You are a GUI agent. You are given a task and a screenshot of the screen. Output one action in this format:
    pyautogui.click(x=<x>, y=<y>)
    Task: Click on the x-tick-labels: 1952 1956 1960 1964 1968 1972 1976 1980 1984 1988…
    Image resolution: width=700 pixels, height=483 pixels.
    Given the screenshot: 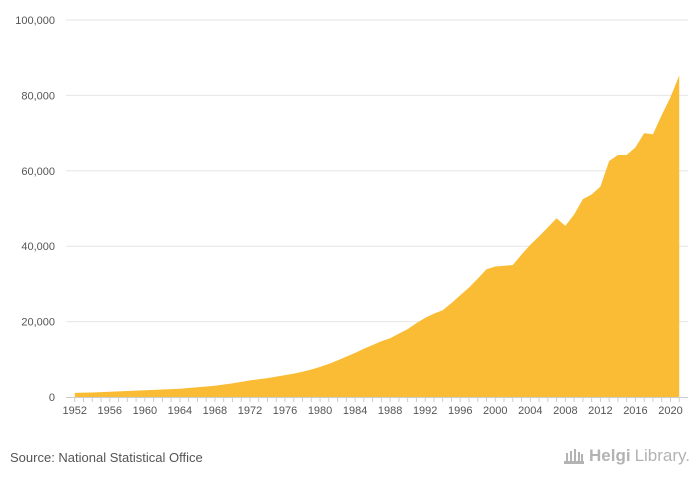 What is the action you would take?
    pyautogui.click(x=373, y=411)
    